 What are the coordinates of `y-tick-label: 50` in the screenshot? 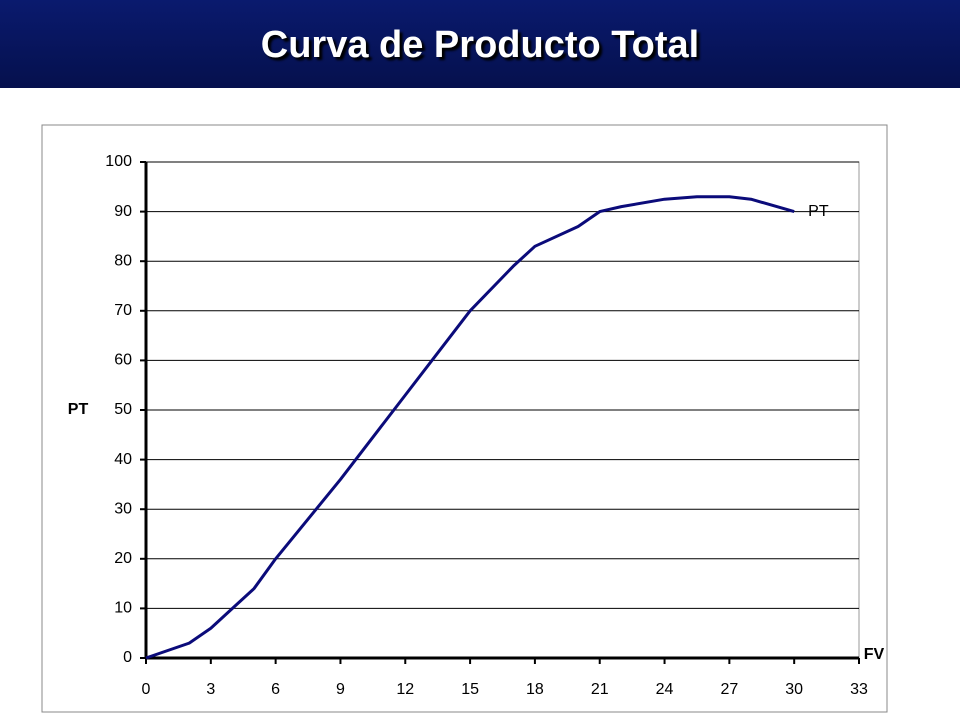 It's located at (123, 409).